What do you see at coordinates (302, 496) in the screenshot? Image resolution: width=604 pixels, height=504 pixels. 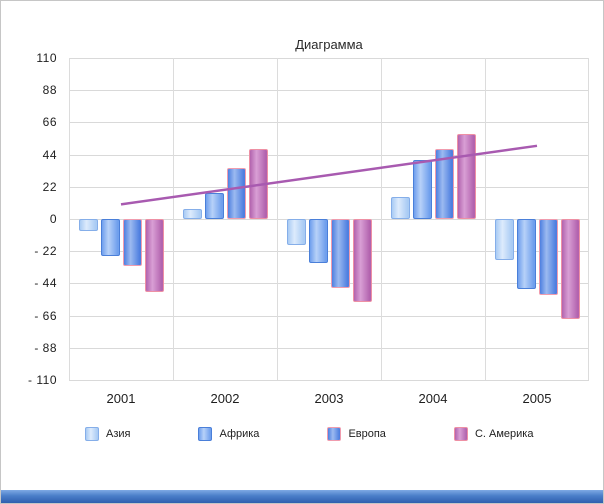 I see `bottom-strip` at bounding box center [302, 496].